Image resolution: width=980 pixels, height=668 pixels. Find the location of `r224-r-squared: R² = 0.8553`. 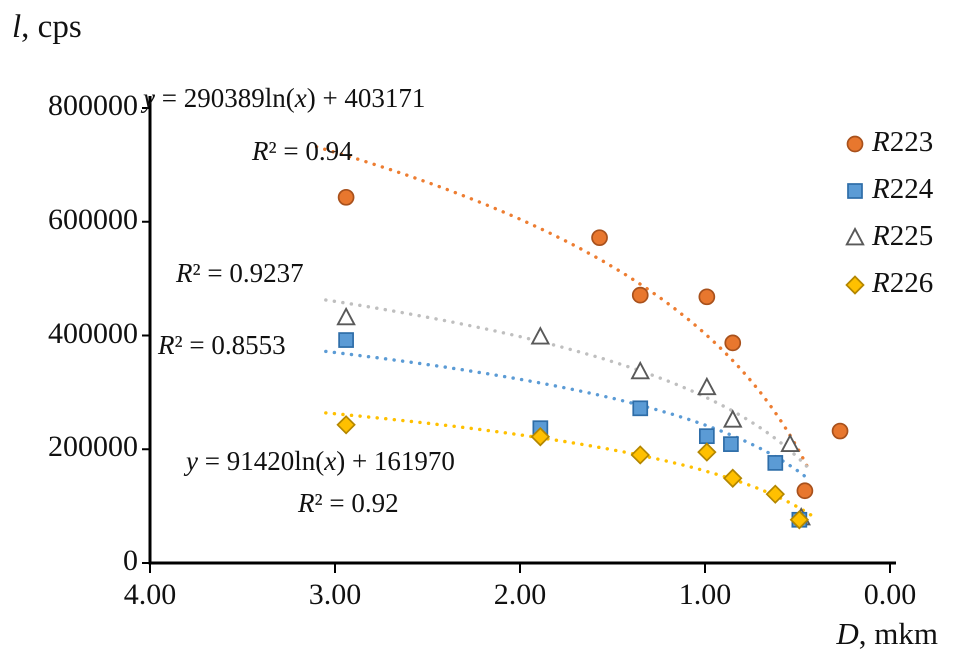

r224-r-squared: R² = 0.8553 is located at coordinates (222, 345).